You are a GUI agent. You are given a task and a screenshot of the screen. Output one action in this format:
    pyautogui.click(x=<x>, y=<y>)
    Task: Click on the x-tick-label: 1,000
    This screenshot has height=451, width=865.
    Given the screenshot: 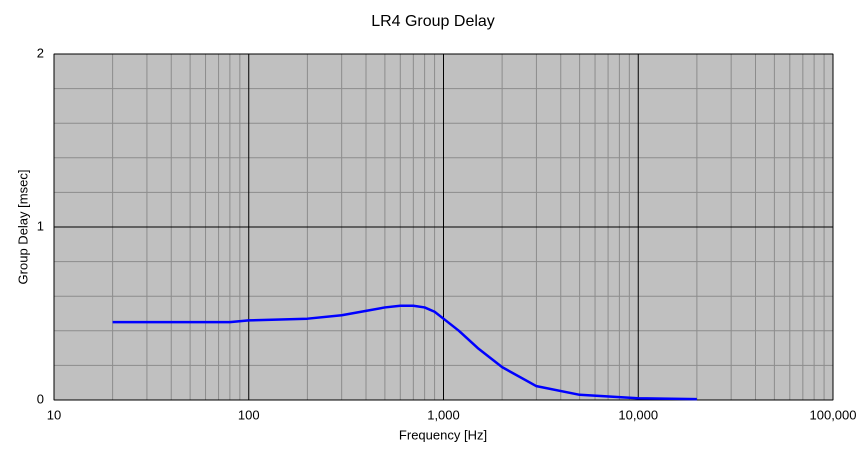 What is the action you would take?
    pyautogui.click(x=443, y=414)
    